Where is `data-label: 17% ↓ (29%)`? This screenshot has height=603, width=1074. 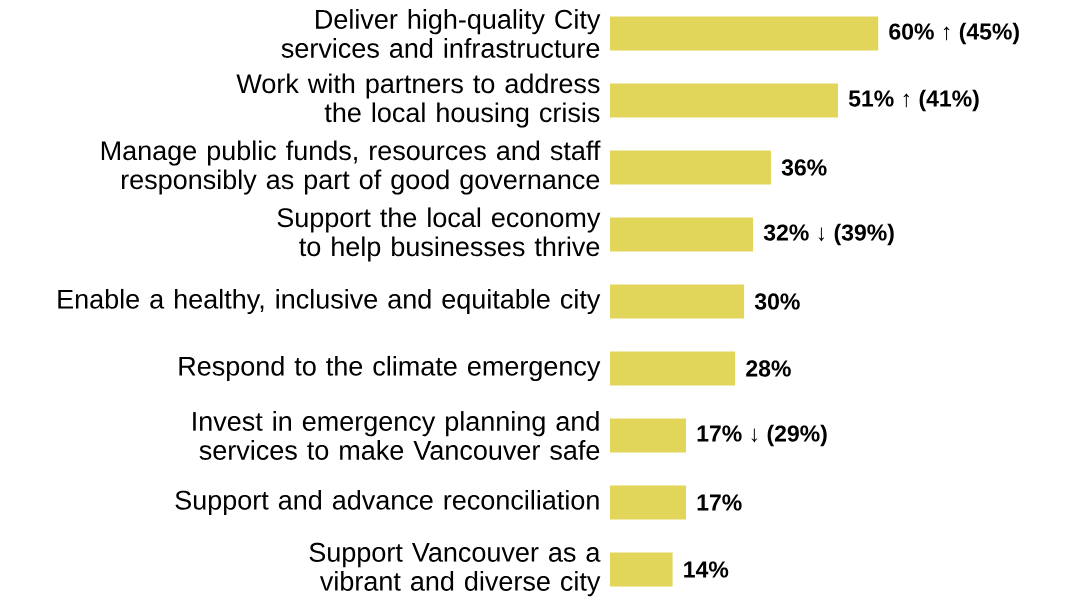
data-label: 17% ↓ (29%) is located at coordinates (762, 435).